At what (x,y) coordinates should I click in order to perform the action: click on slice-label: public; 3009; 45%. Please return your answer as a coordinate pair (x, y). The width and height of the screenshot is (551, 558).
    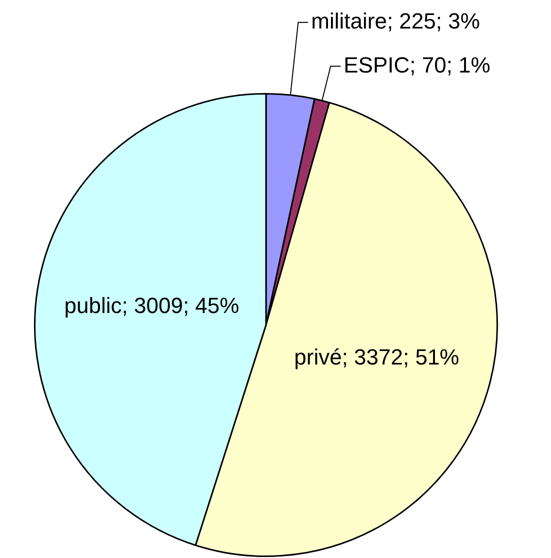
    Looking at the image, I should click on (152, 305).